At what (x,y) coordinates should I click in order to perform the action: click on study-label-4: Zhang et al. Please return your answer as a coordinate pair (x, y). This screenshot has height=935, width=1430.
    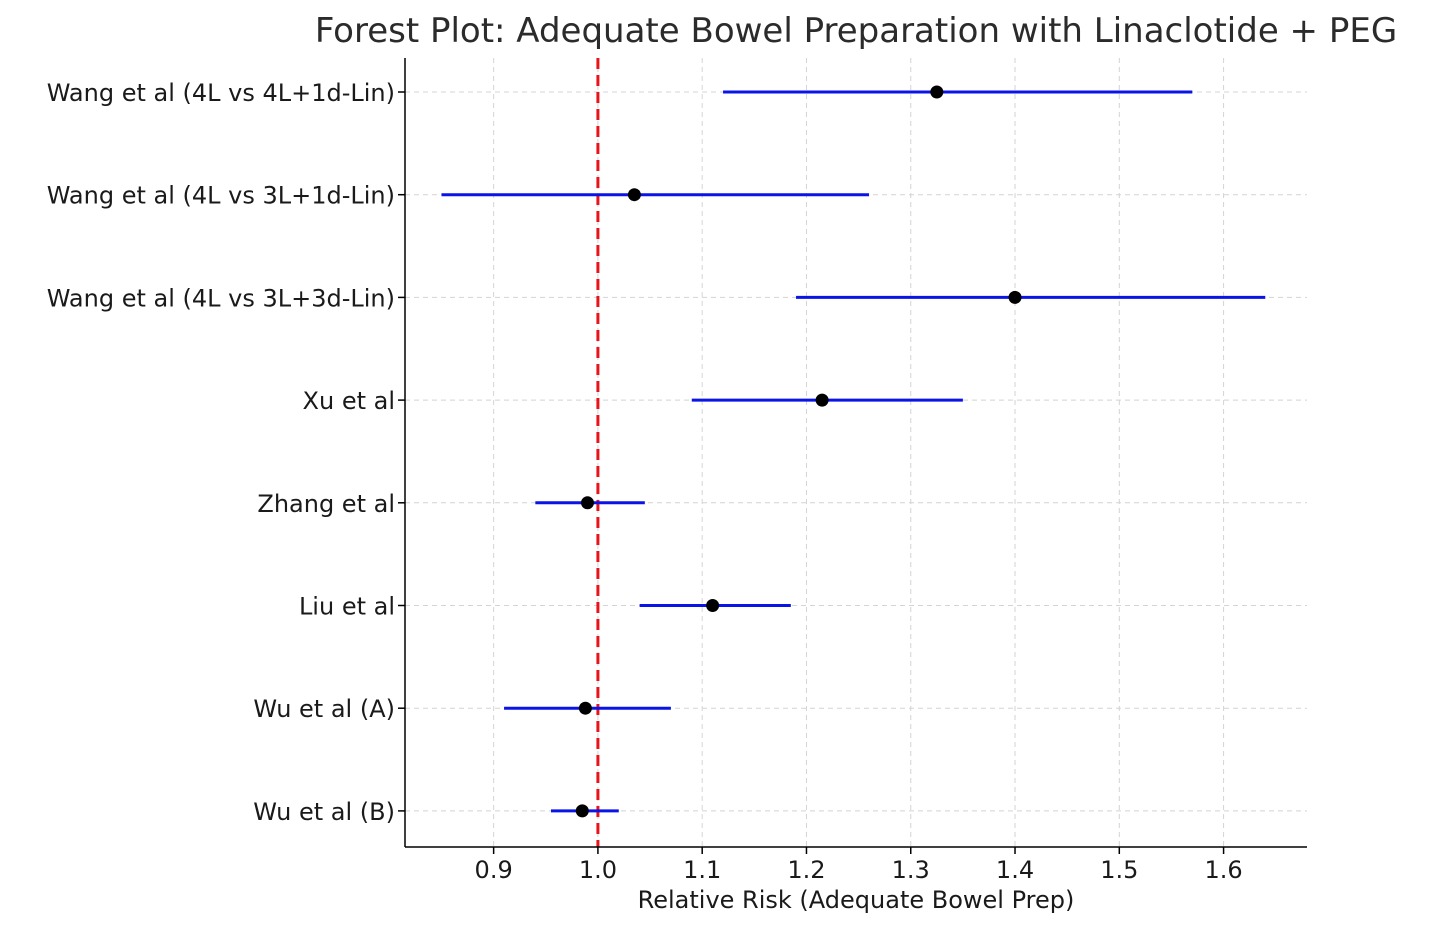
    Looking at the image, I should click on (326, 504).